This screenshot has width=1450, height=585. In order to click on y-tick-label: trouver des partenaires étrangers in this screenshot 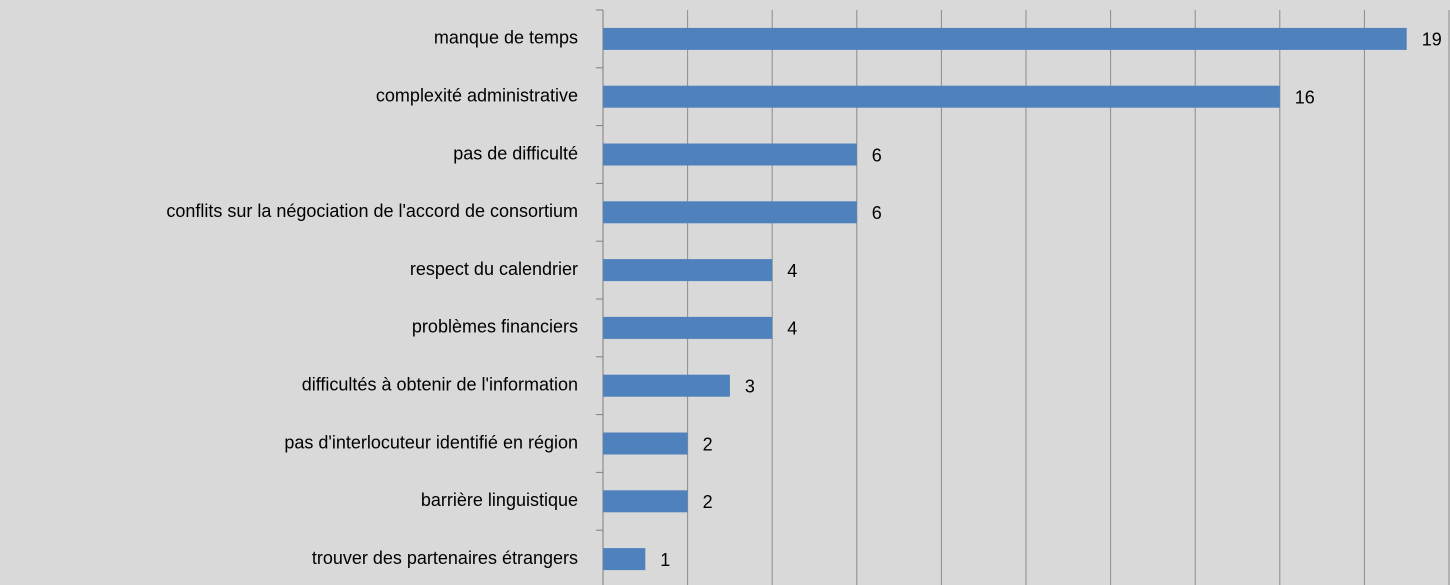, I will do `click(445, 558)`.